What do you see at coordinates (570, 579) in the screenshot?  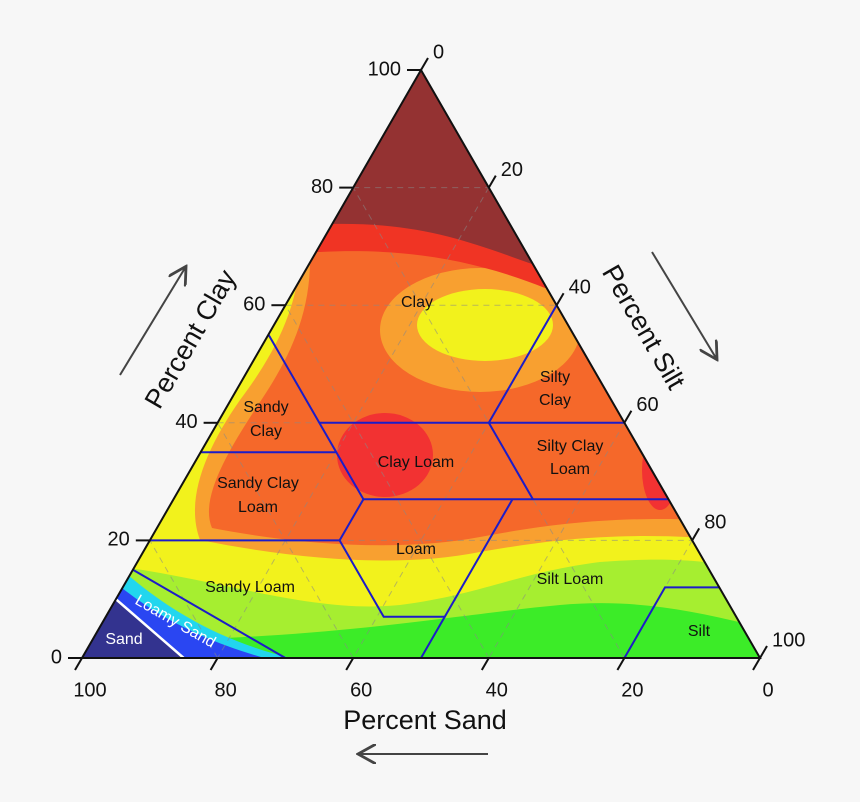 I see `region-label: Silt Loam` at bounding box center [570, 579].